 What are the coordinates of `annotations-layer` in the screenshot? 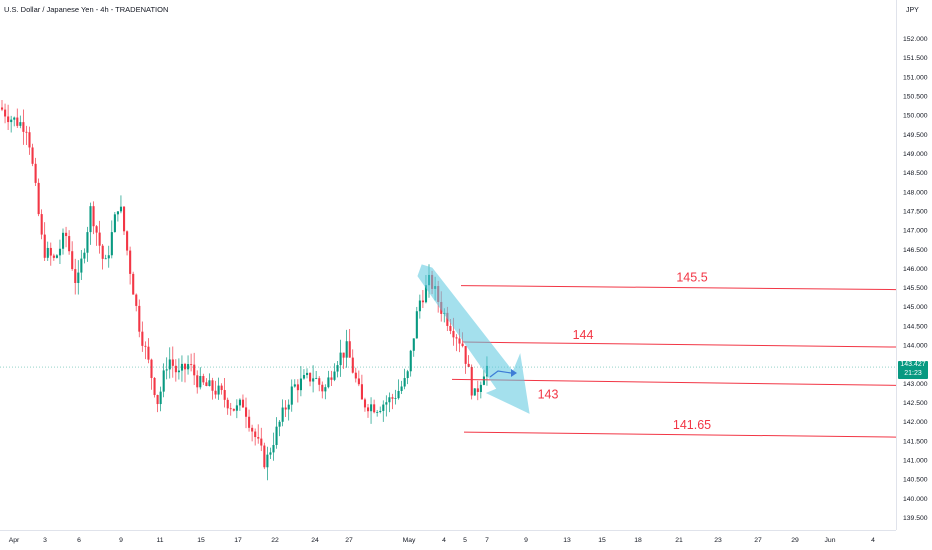 It's located at (473, 339).